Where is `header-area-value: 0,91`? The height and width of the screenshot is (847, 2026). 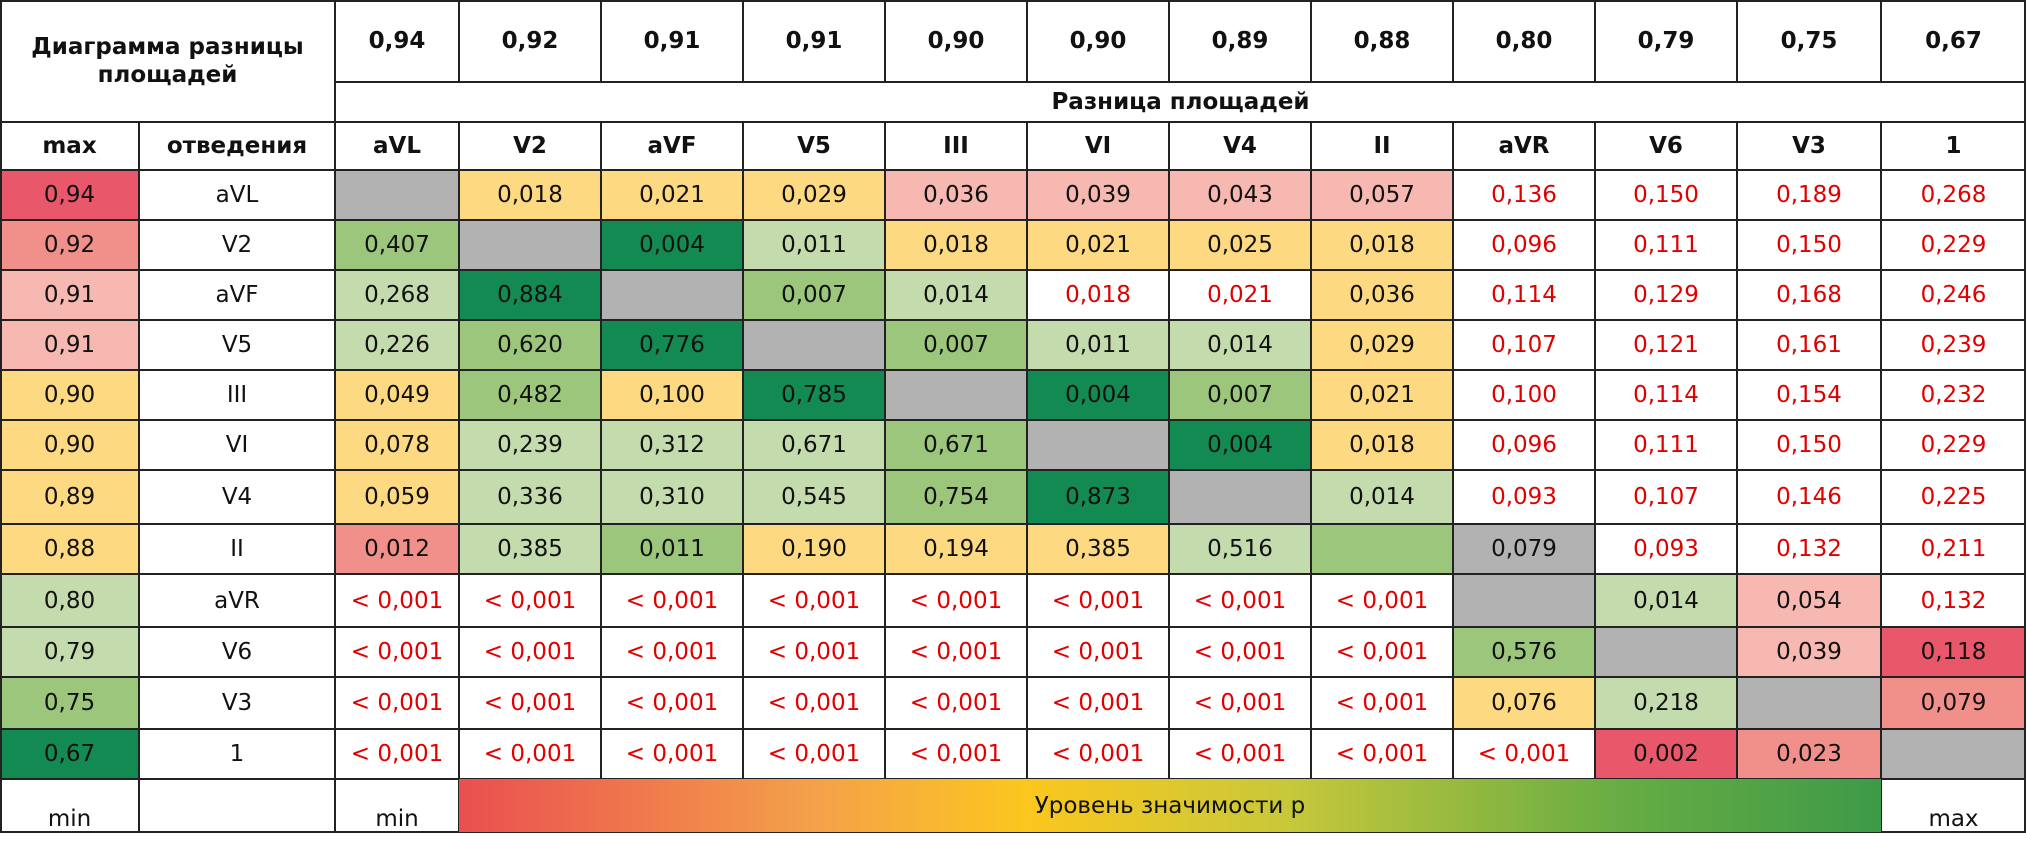 header-area-value: 0,91 is located at coordinates (814, 41).